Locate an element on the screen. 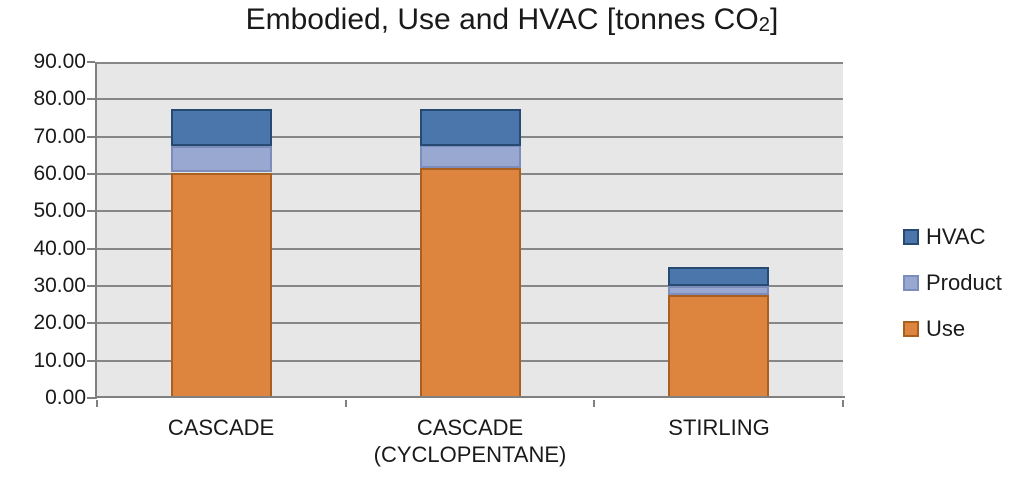 The image size is (1024, 481). chart-title-suffix: ] is located at coordinates (774, 19).